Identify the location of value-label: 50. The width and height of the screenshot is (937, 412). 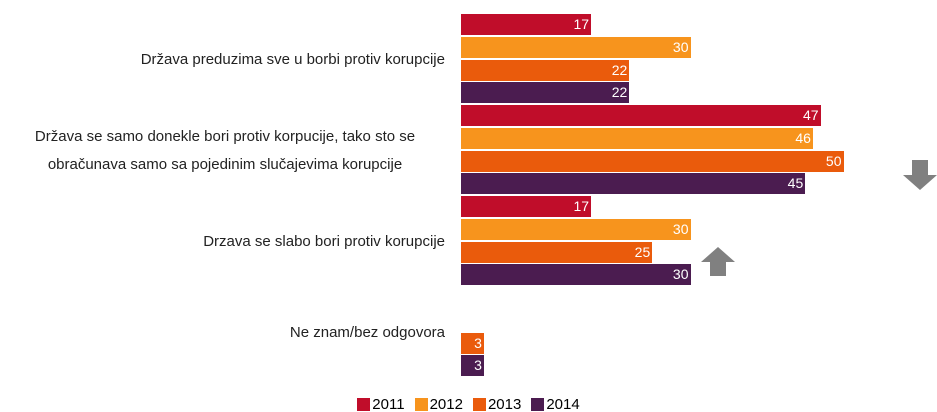
(833, 160).